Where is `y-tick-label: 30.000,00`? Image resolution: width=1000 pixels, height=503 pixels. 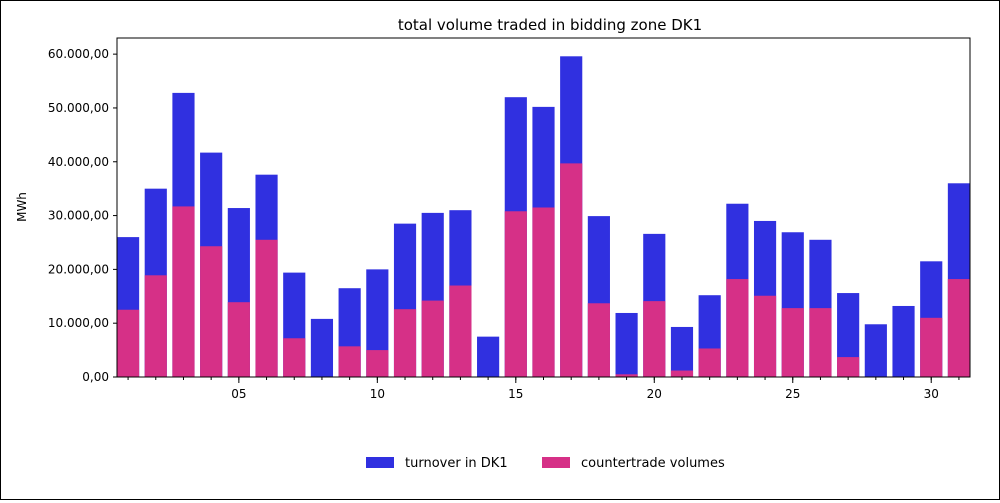
y-tick-label: 30.000,00 is located at coordinates (78, 216).